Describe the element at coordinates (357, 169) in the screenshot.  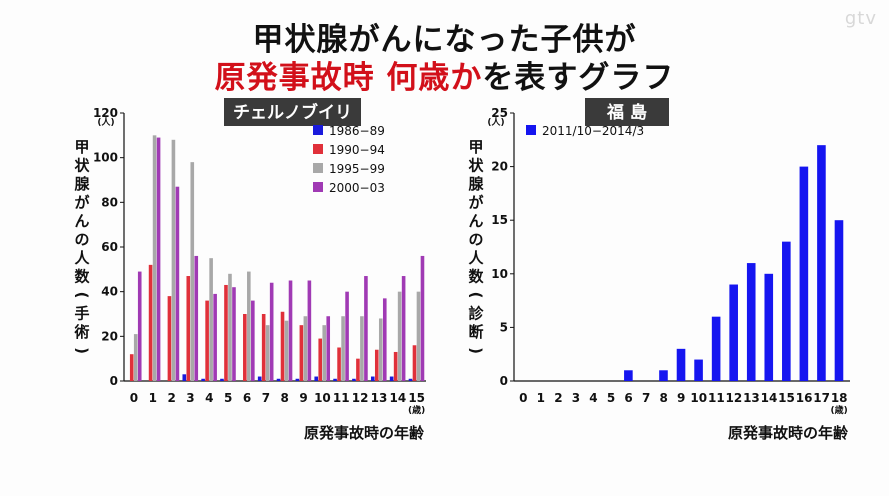
I see `legend-label: 1995−99` at that location.